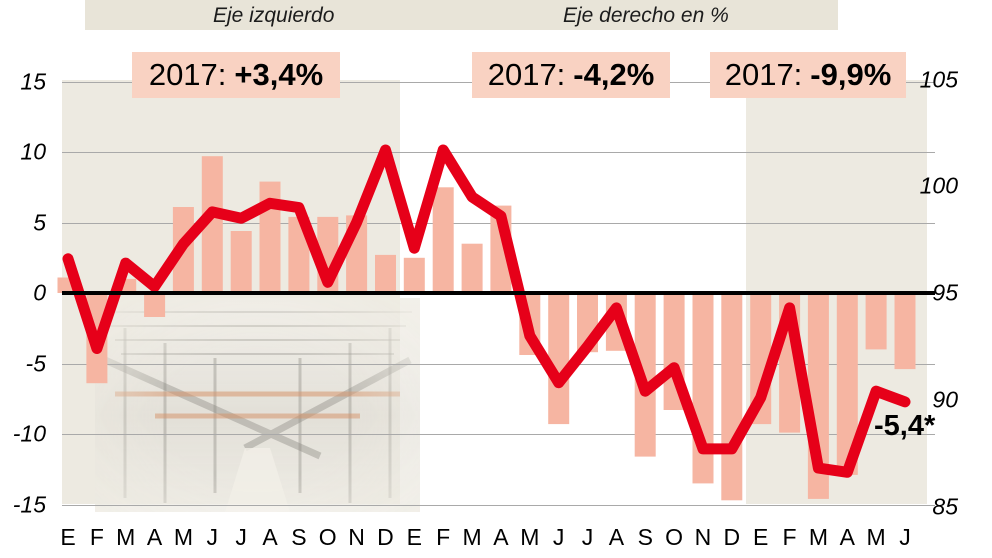 This screenshot has width=992, height=558. What do you see at coordinates (498, 293) in the screenshot?
I see `zero-axis-line` at bounding box center [498, 293].